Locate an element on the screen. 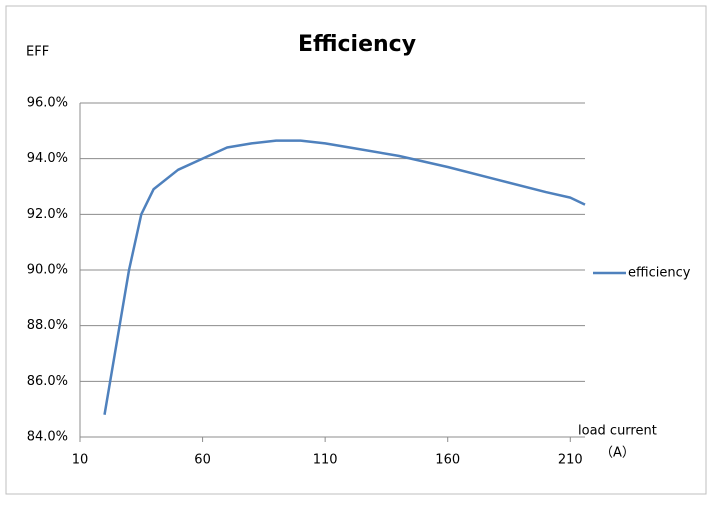 The image size is (713, 508). x-axis-label: load current is located at coordinates (617, 431).